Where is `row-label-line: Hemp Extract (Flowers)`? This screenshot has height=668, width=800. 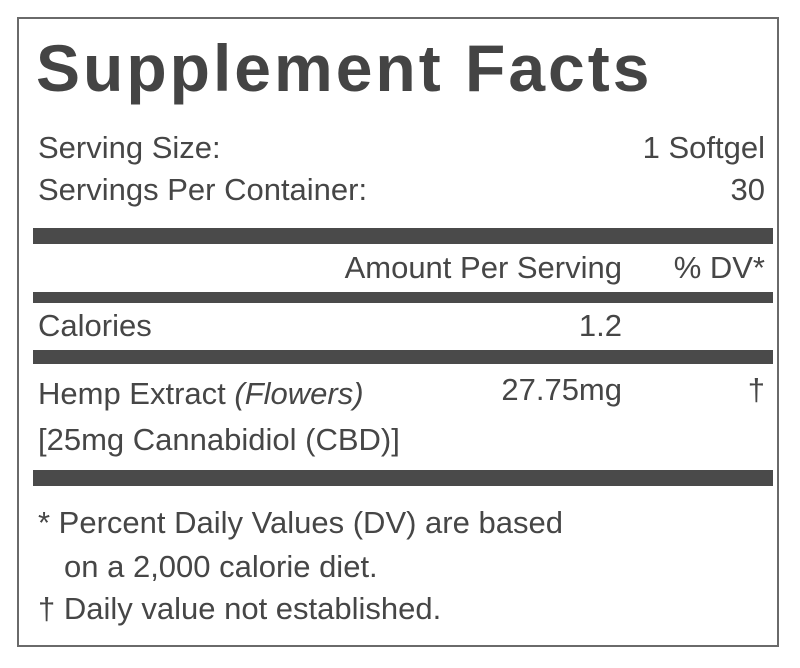
row-label-line: Hemp Extract (Flowers) is located at coordinates (201, 394).